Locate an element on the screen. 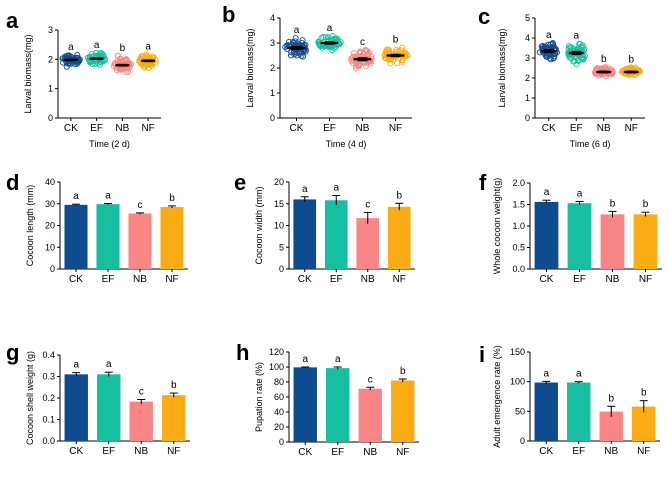 This screenshot has height=486, width=669. x-axis-title: Time (6 d) is located at coordinates (590, 144).